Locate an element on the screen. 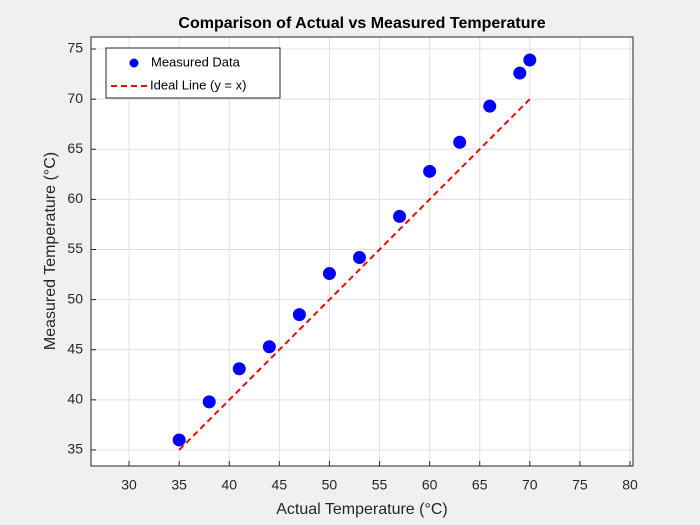 This screenshot has height=525, width=700. y-axis-label: Measured Temperature (°C) is located at coordinates (50, 251).